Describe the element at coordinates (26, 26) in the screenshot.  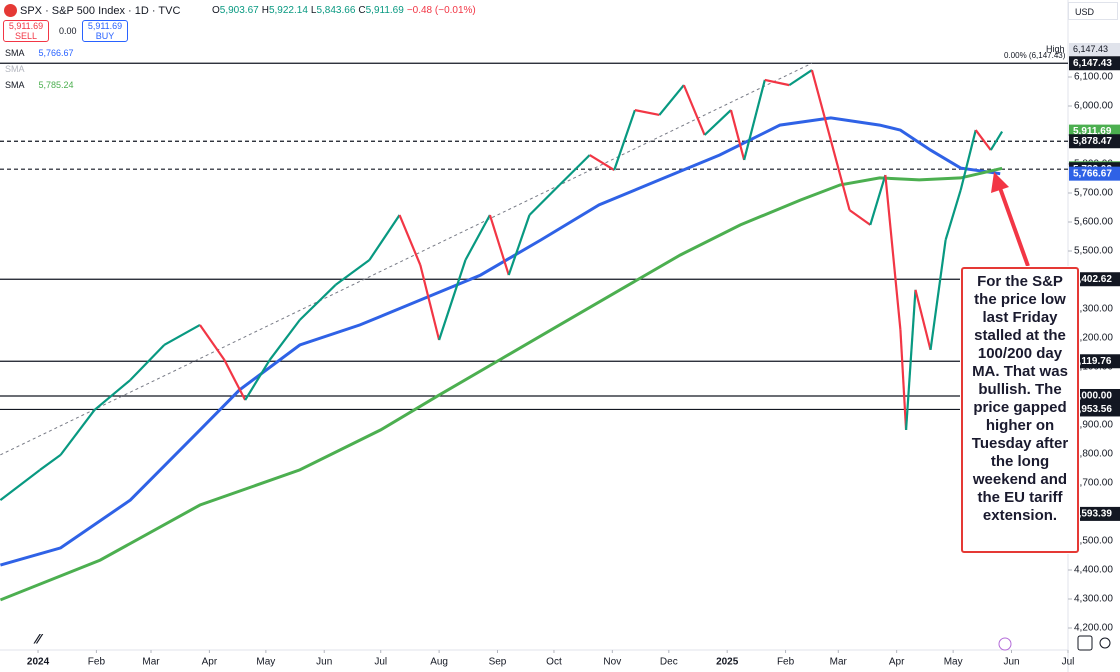
I see `sell-price: 5,911.69` at that location.